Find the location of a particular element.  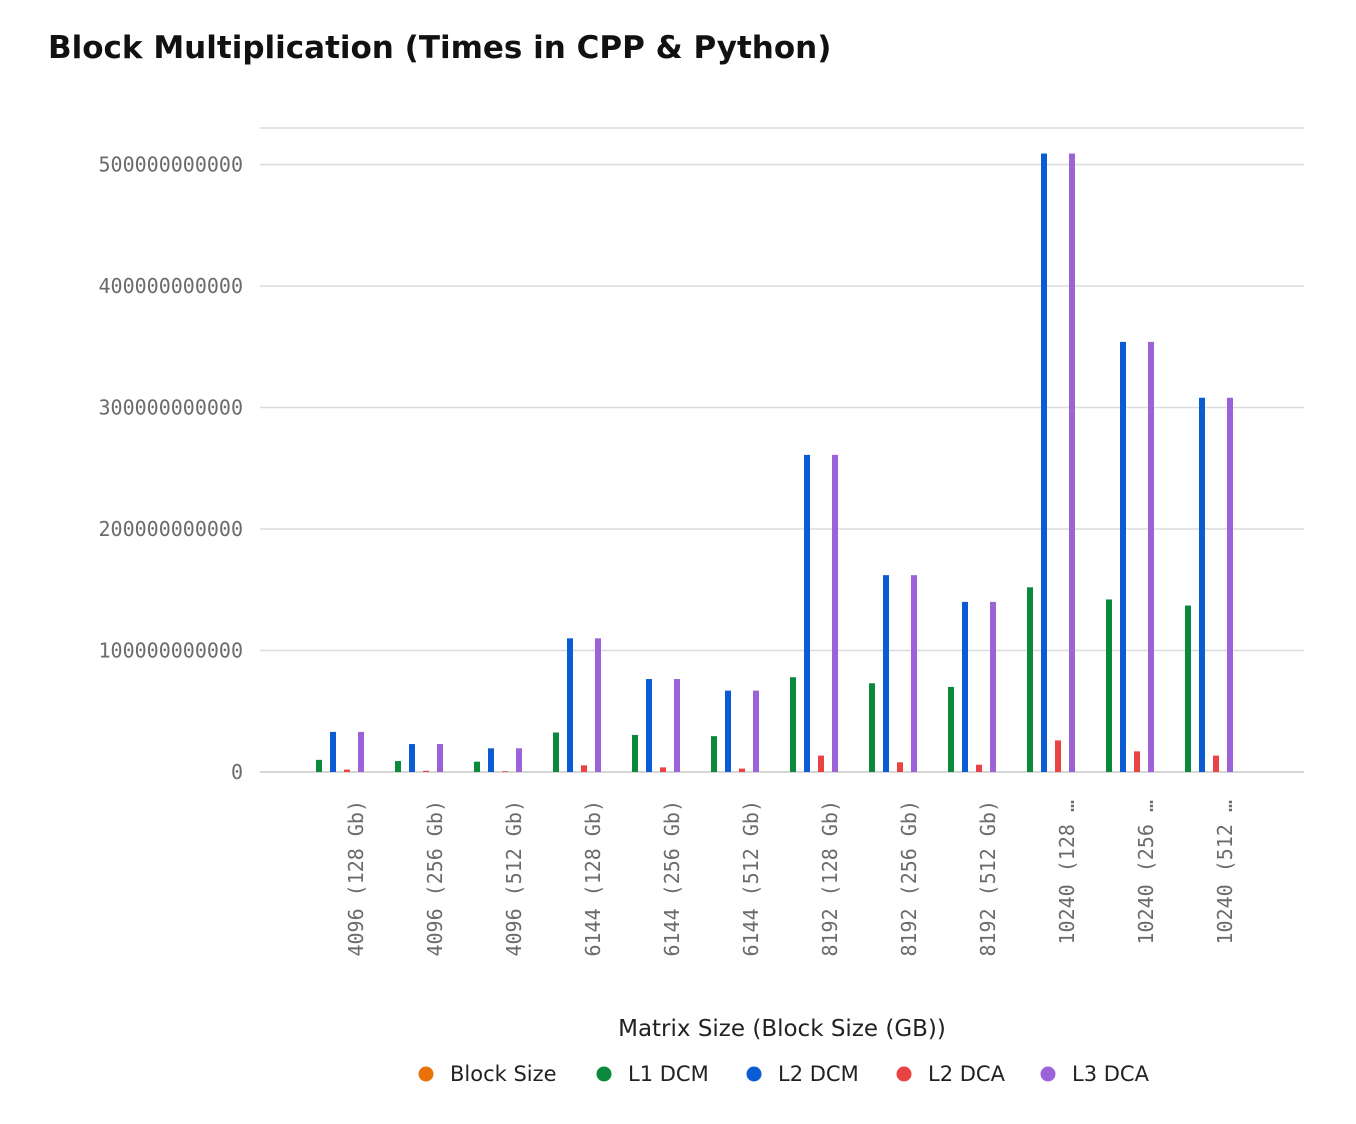

legend-item-l2-dcm: L2 DCM is located at coordinates (802, 1074).